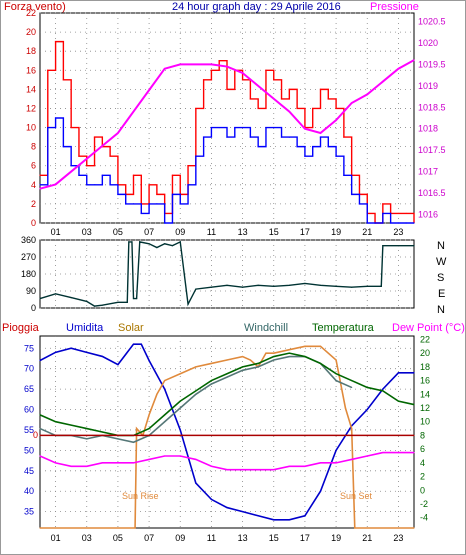 The height and width of the screenshot is (555, 466). What do you see at coordinates (29, 471) in the screenshot?
I see `bot-left-tick-45: 45` at bounding box center [29, 471].